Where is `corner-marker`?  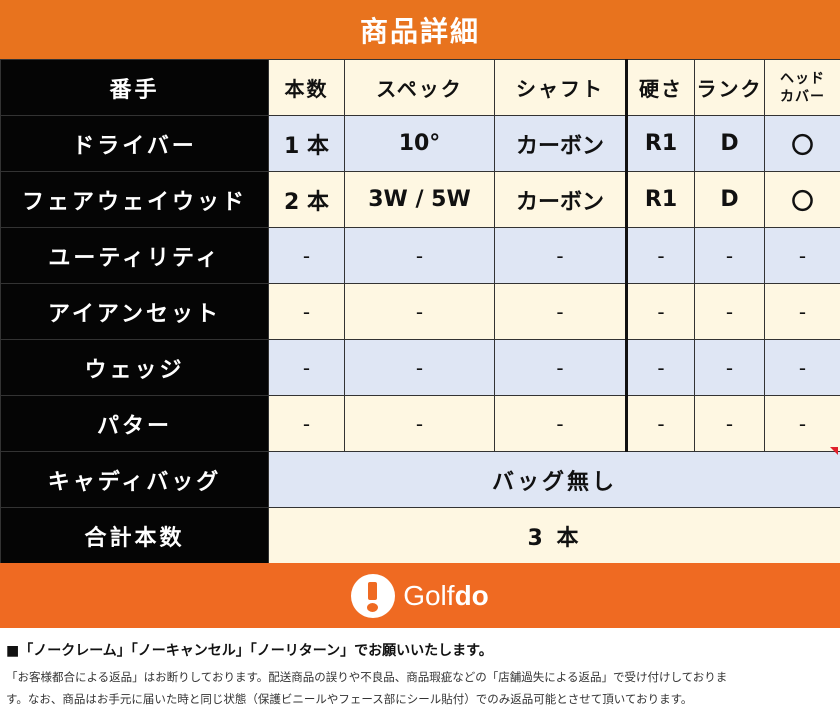 corner-marker is located at coordinates (834, 451).